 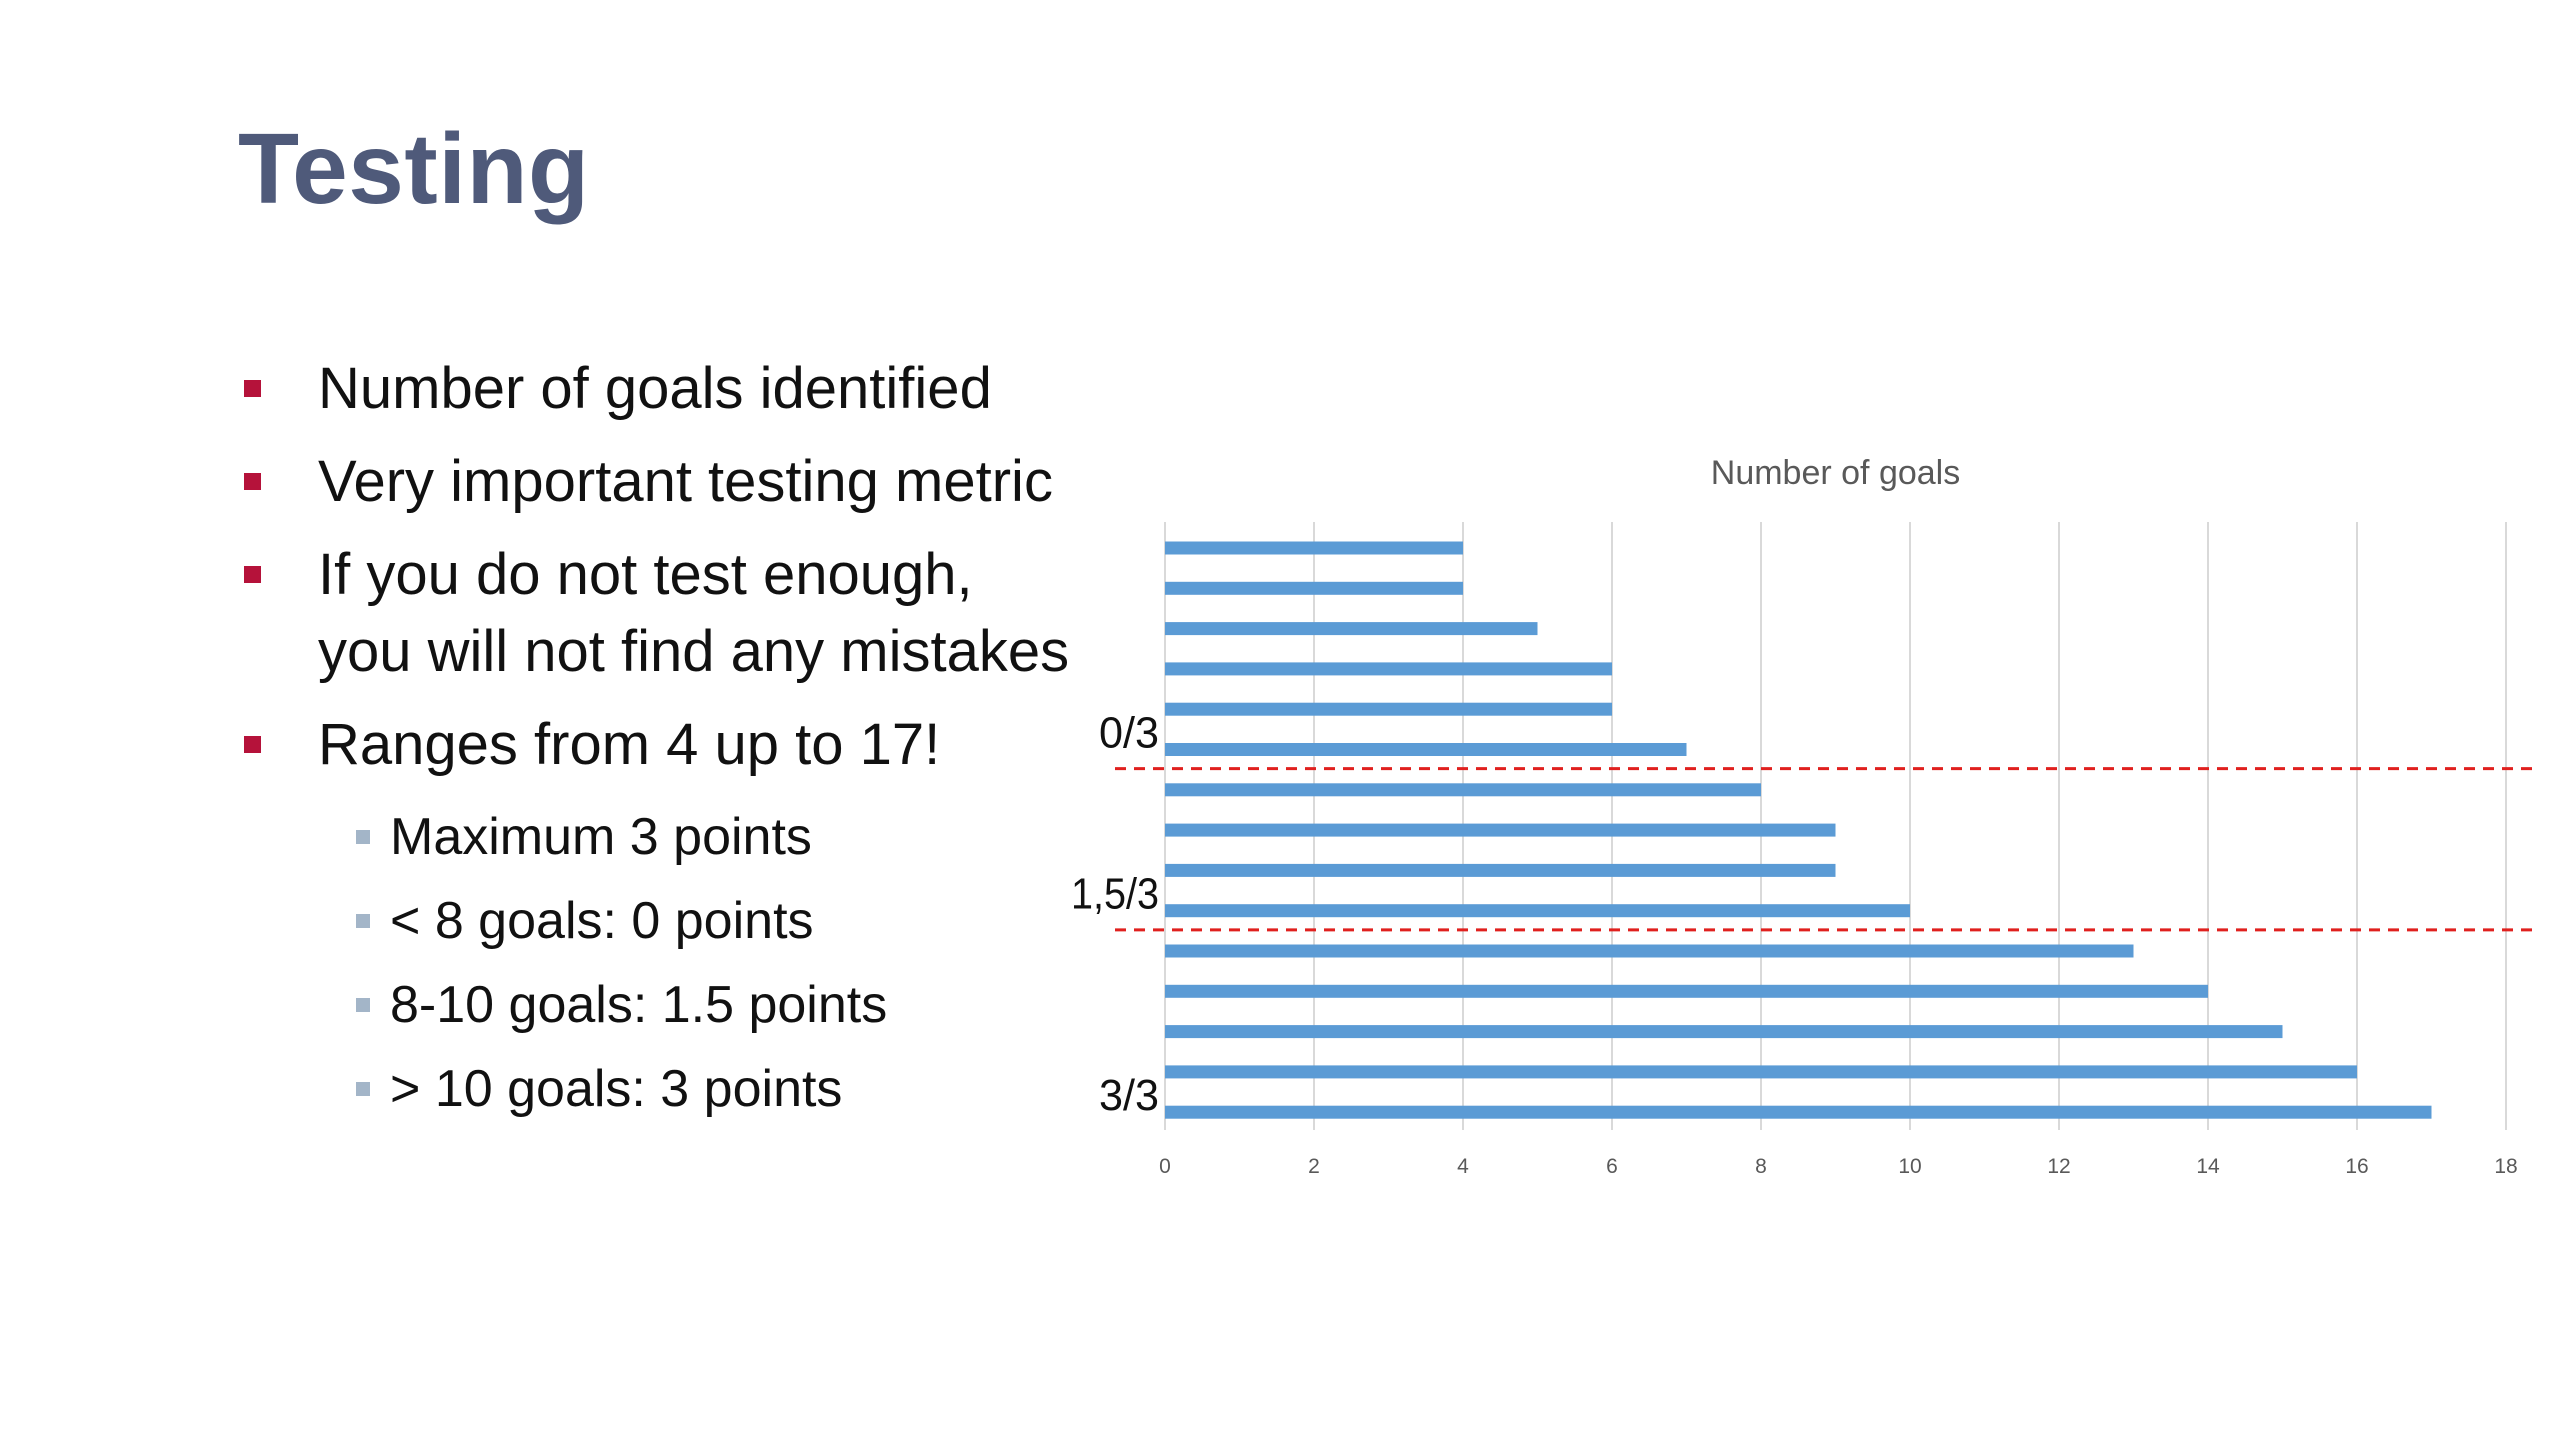 I want to click on x-tick-label: 4, so click(x=1463, y=1166).